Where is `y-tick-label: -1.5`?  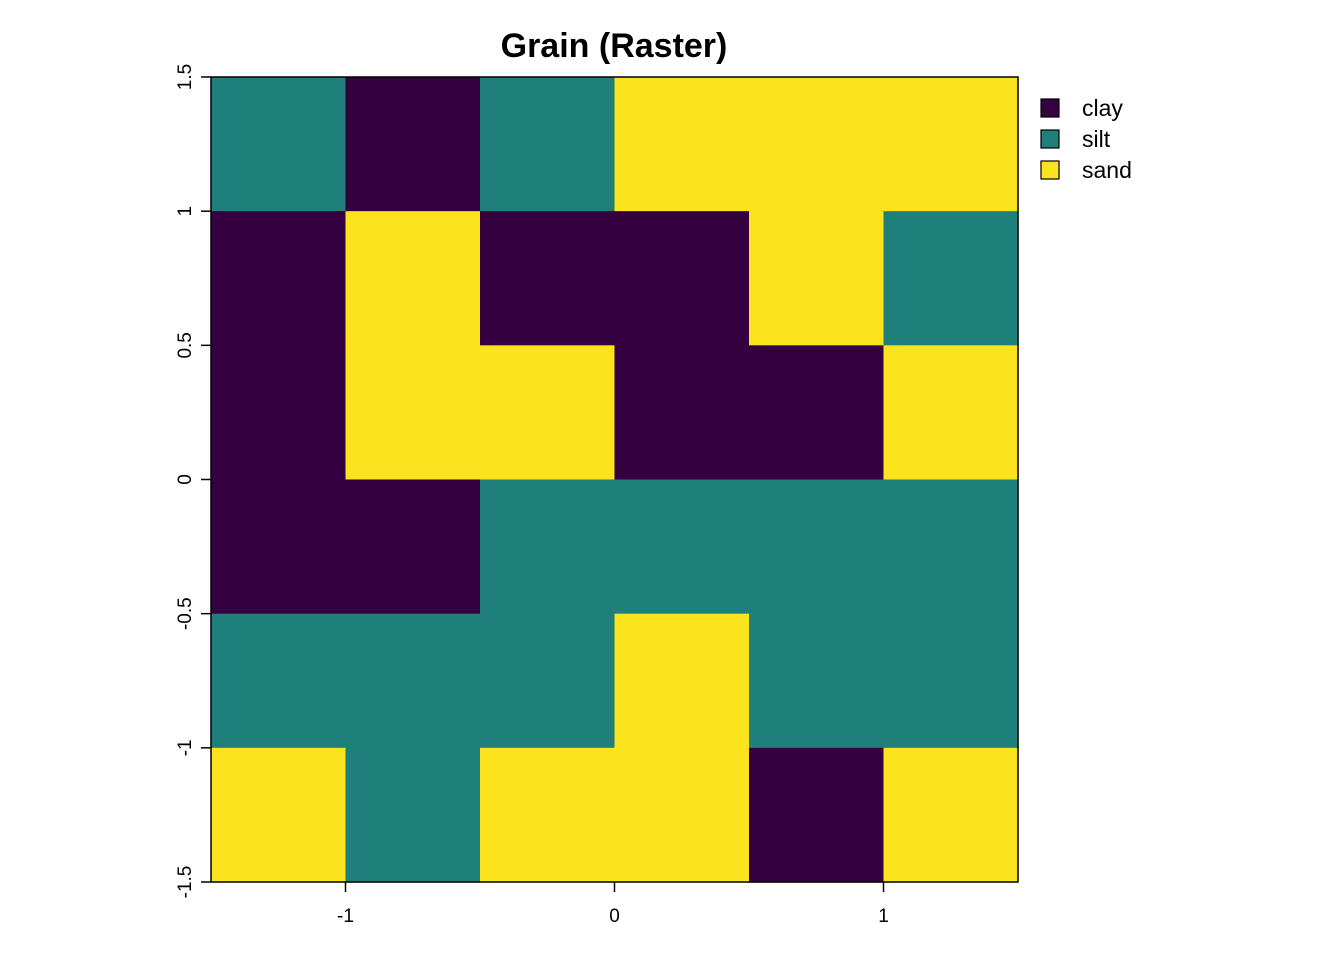
y-tick-label: -1.5 is located at coordinates (185, 882).